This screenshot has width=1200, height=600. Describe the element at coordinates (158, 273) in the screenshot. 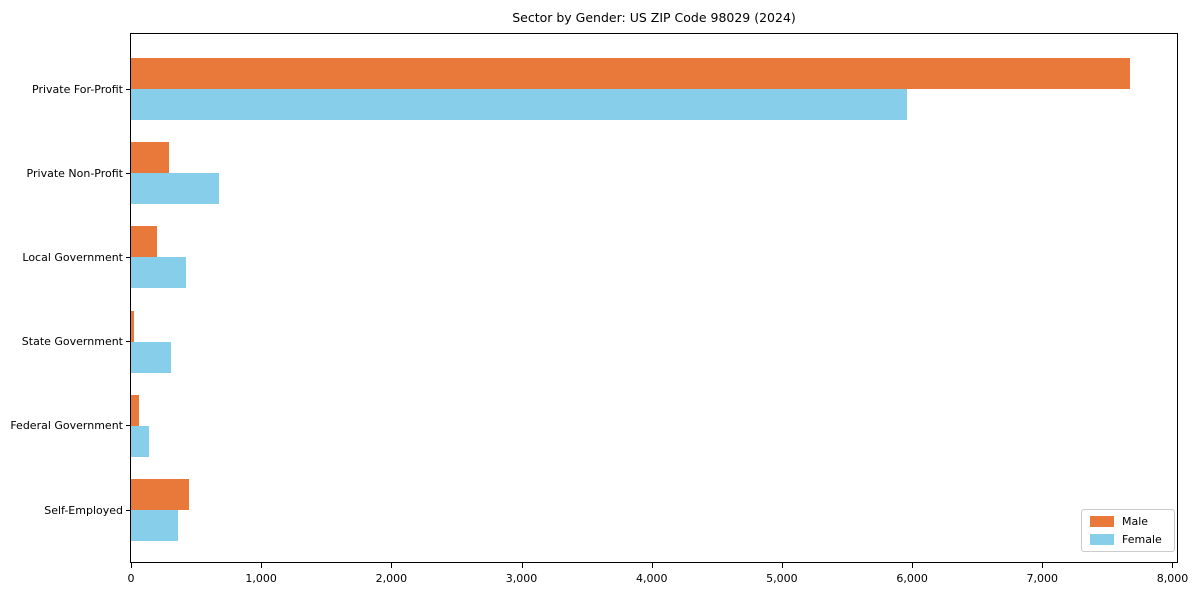

I see `bar-female-local-government` at that location.